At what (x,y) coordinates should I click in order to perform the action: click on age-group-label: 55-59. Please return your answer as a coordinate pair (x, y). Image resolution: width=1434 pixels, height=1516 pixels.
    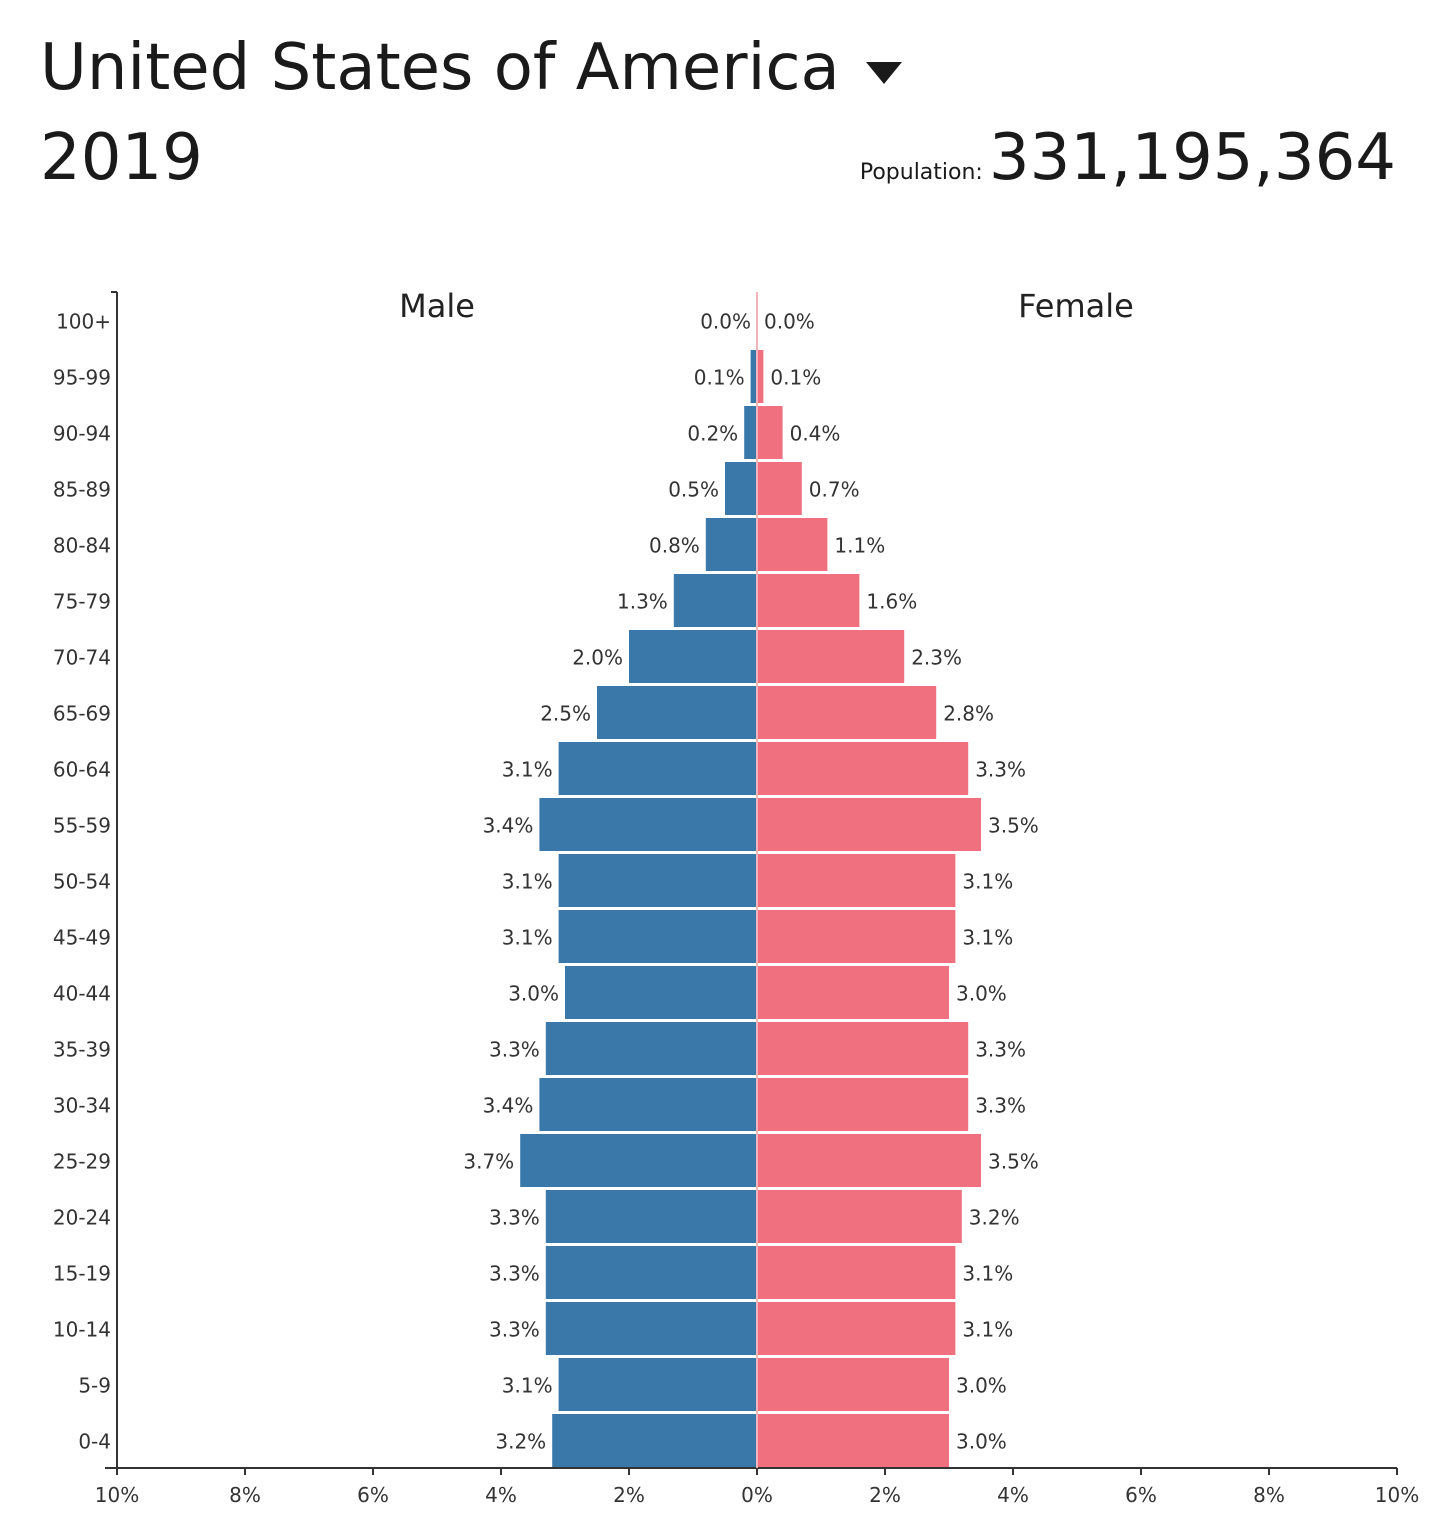
    Looking at the image, I should click on (82, 826).